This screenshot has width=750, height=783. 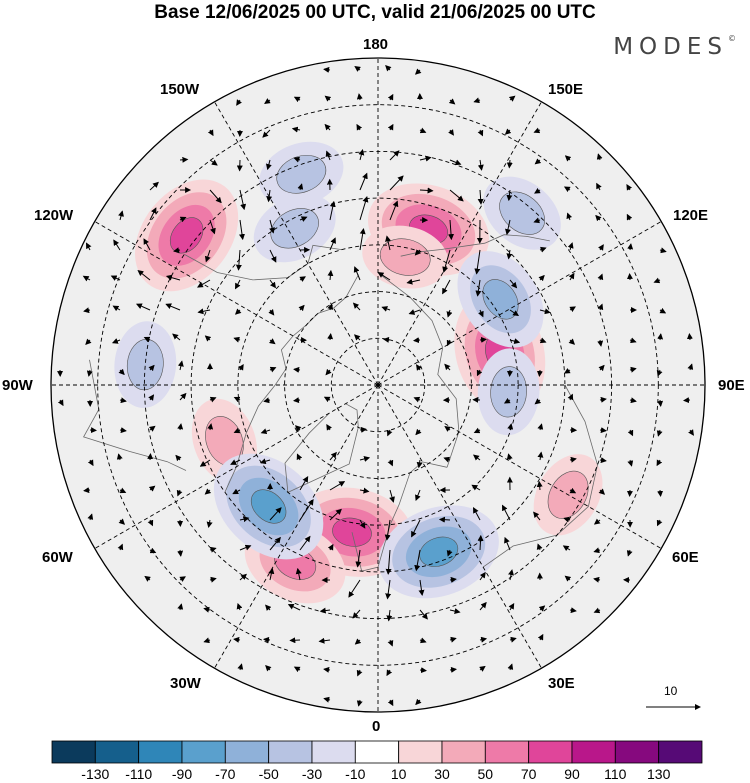 What do you see at coordinates (225, 774) in the screenshot?
I see `colorbar-tick-label: -70` at bounding box center [225, 774].